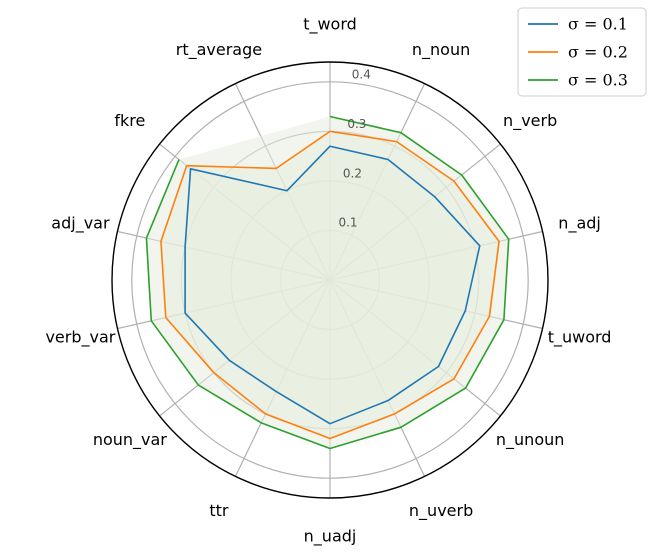 The height and width of the screenshot is (559, 654). I want to click on axis-label-ttr: ttr, so click(219, 510).